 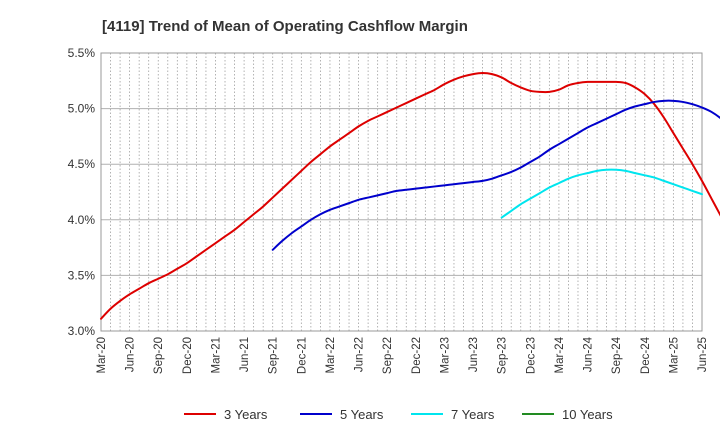 I want to click on y-axis: 3.0% 3.5% 4.0% 4.5% 5.0% 5.5%, so click(x=82, y=192).